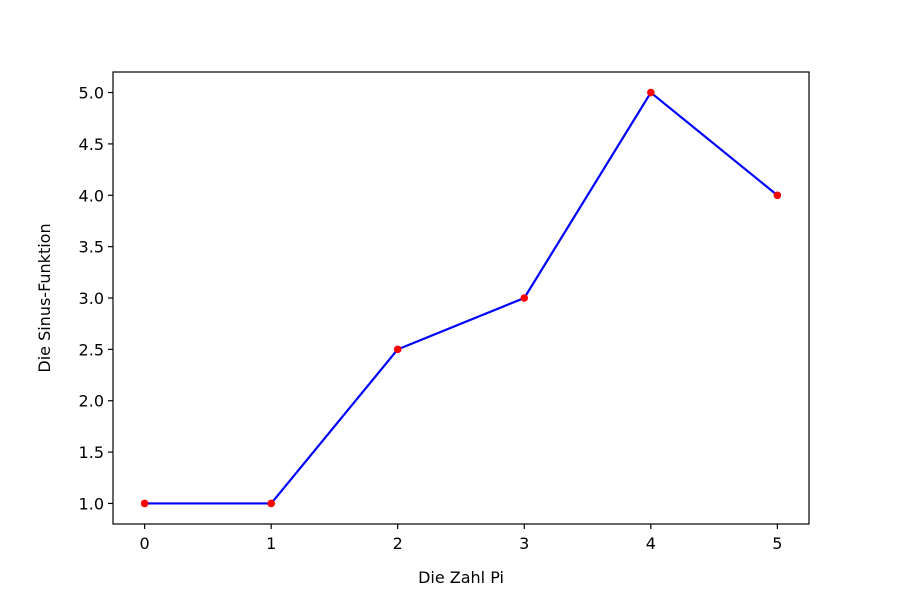 Image resolution: width=900 pixels, height=600 pixels. I want to click on x-tick-label: 1, so click(271, 543).